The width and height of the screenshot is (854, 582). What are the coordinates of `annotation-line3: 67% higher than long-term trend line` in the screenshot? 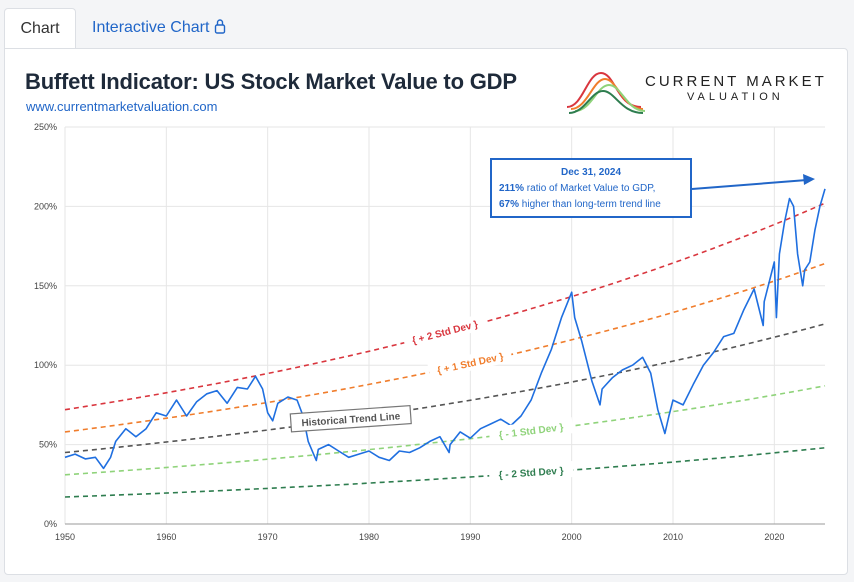 It's located at (580, 204).